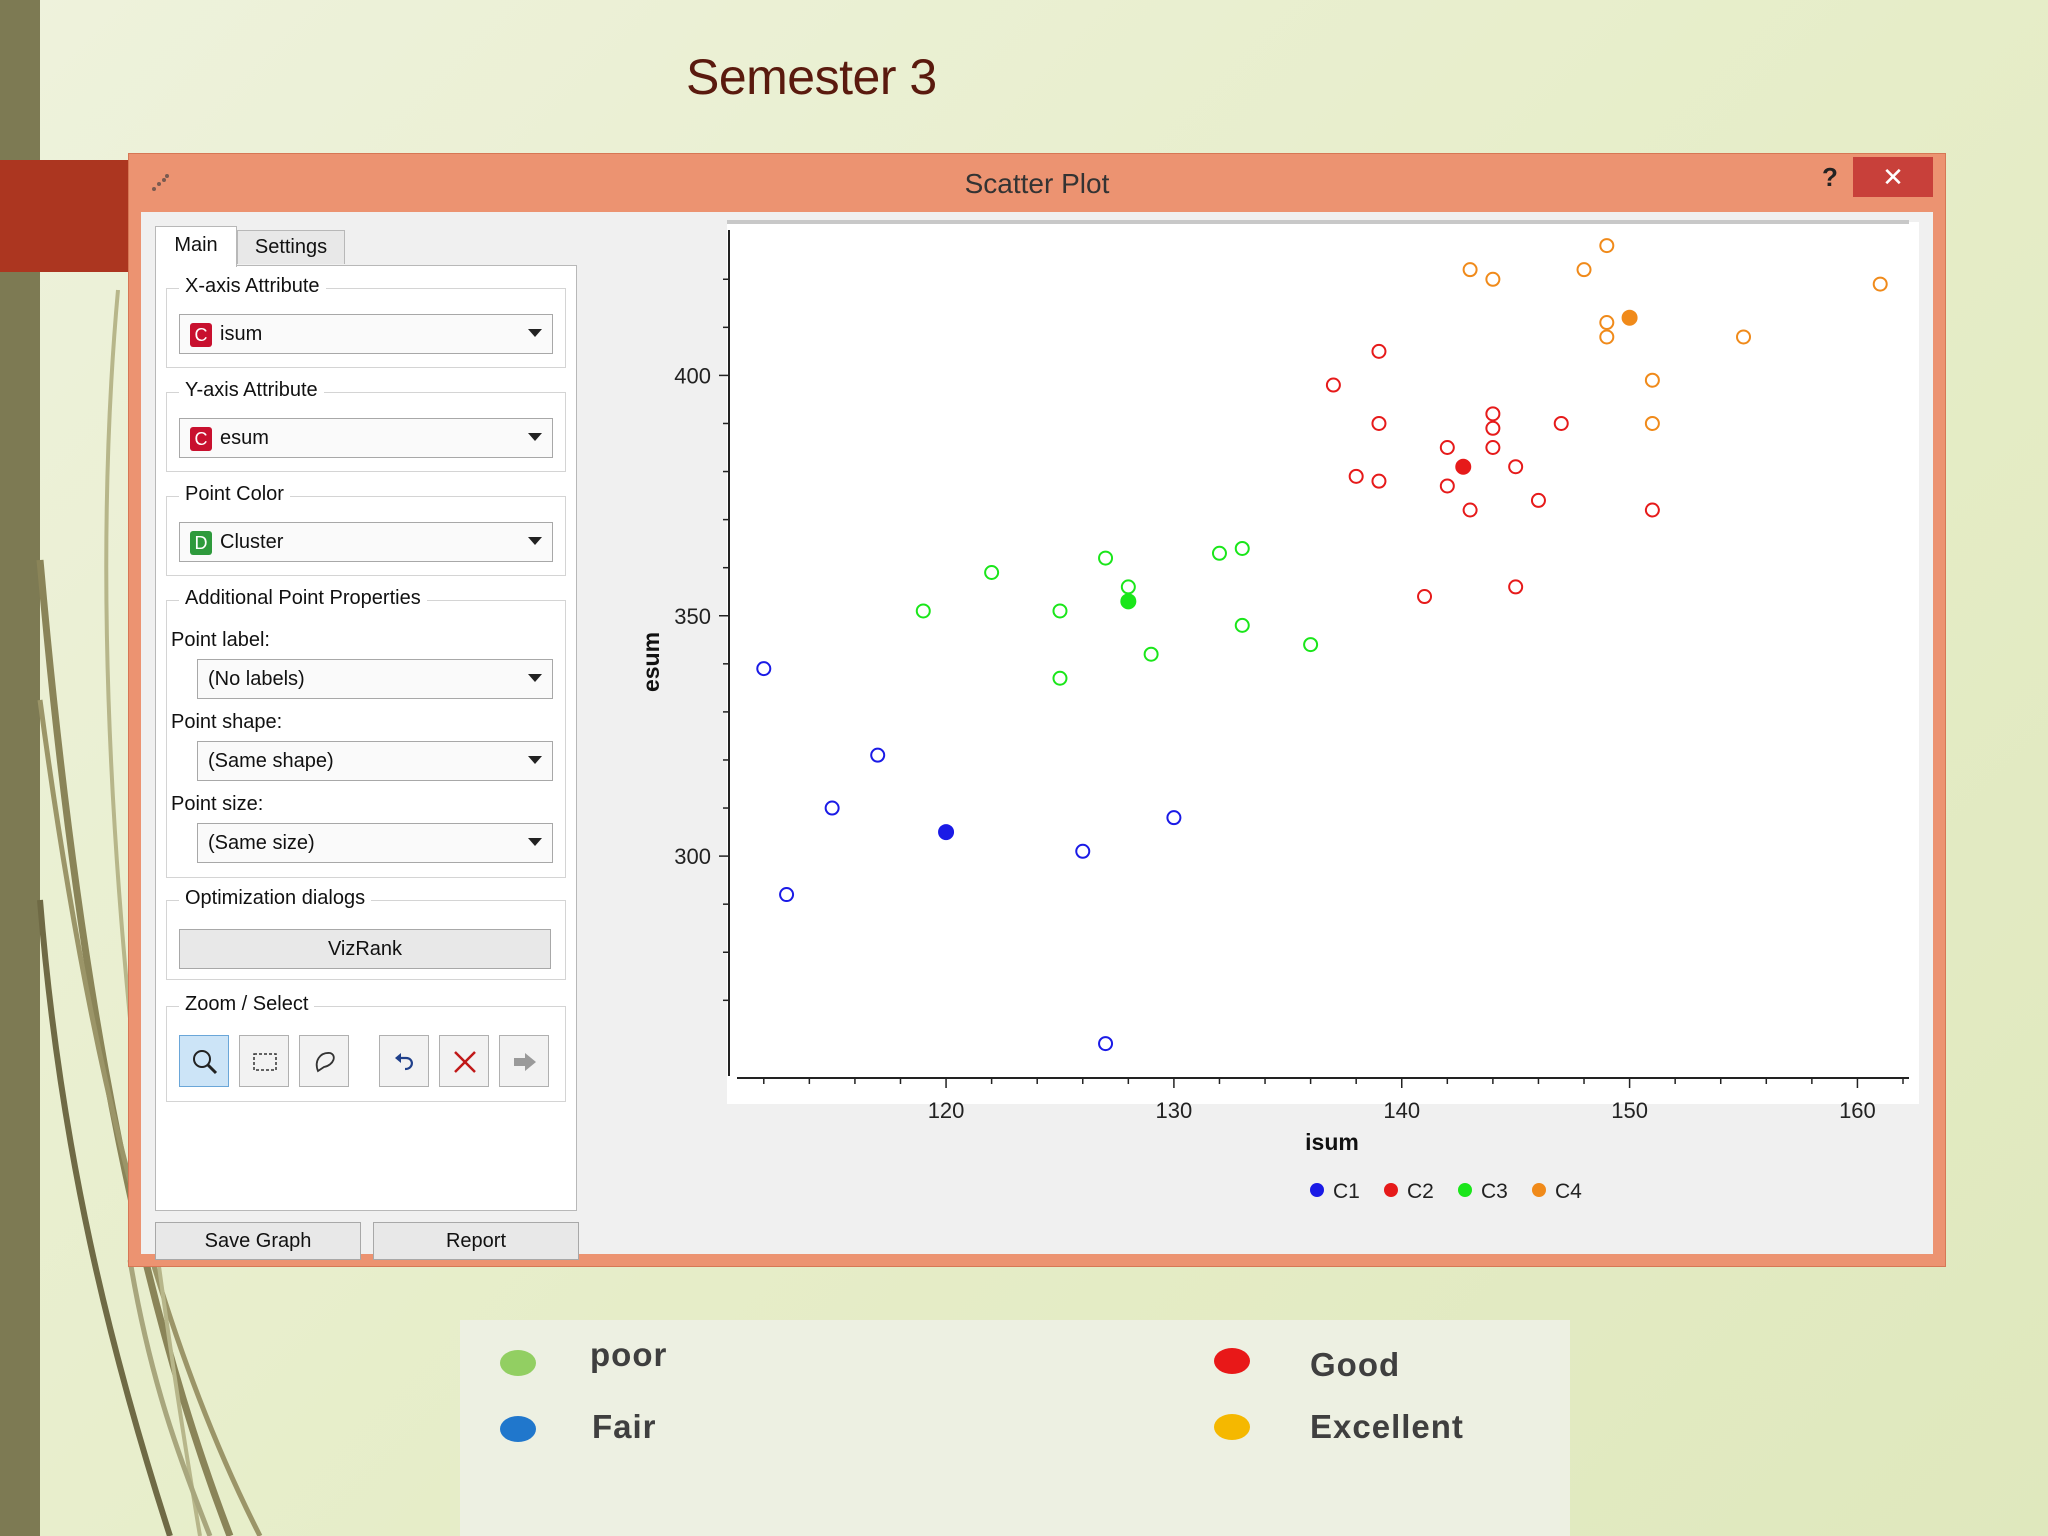 This screenshot has height=1536, width=2048. Describe the element at coordinates (1391, 1190) in the screenshot. I see `legend-dot-c2` at that location.